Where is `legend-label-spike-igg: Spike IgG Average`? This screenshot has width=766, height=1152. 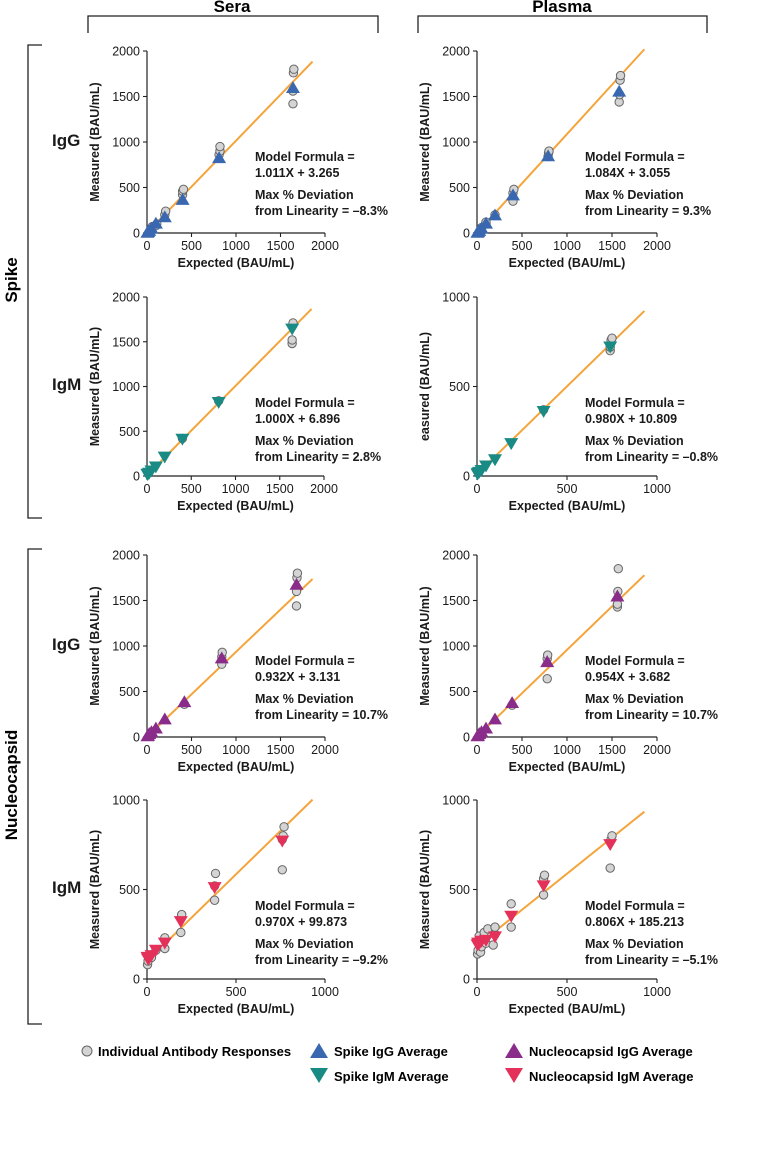
legend-label-spike-igg: Spike IgG Average is located at coordinates (391, 1051).